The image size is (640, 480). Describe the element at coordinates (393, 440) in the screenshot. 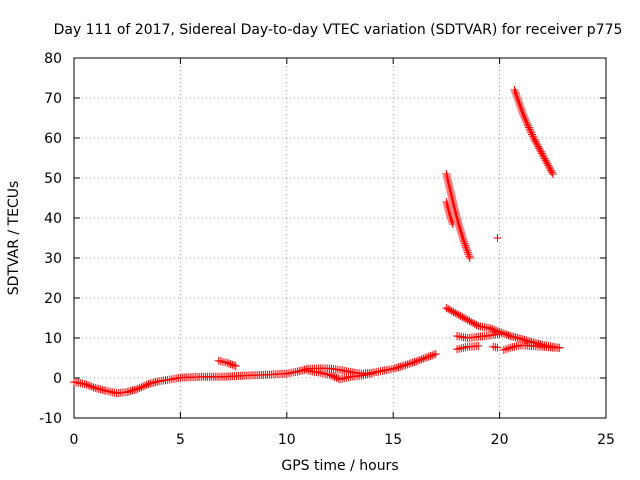

I see `x-tick-label: 15` at that location.